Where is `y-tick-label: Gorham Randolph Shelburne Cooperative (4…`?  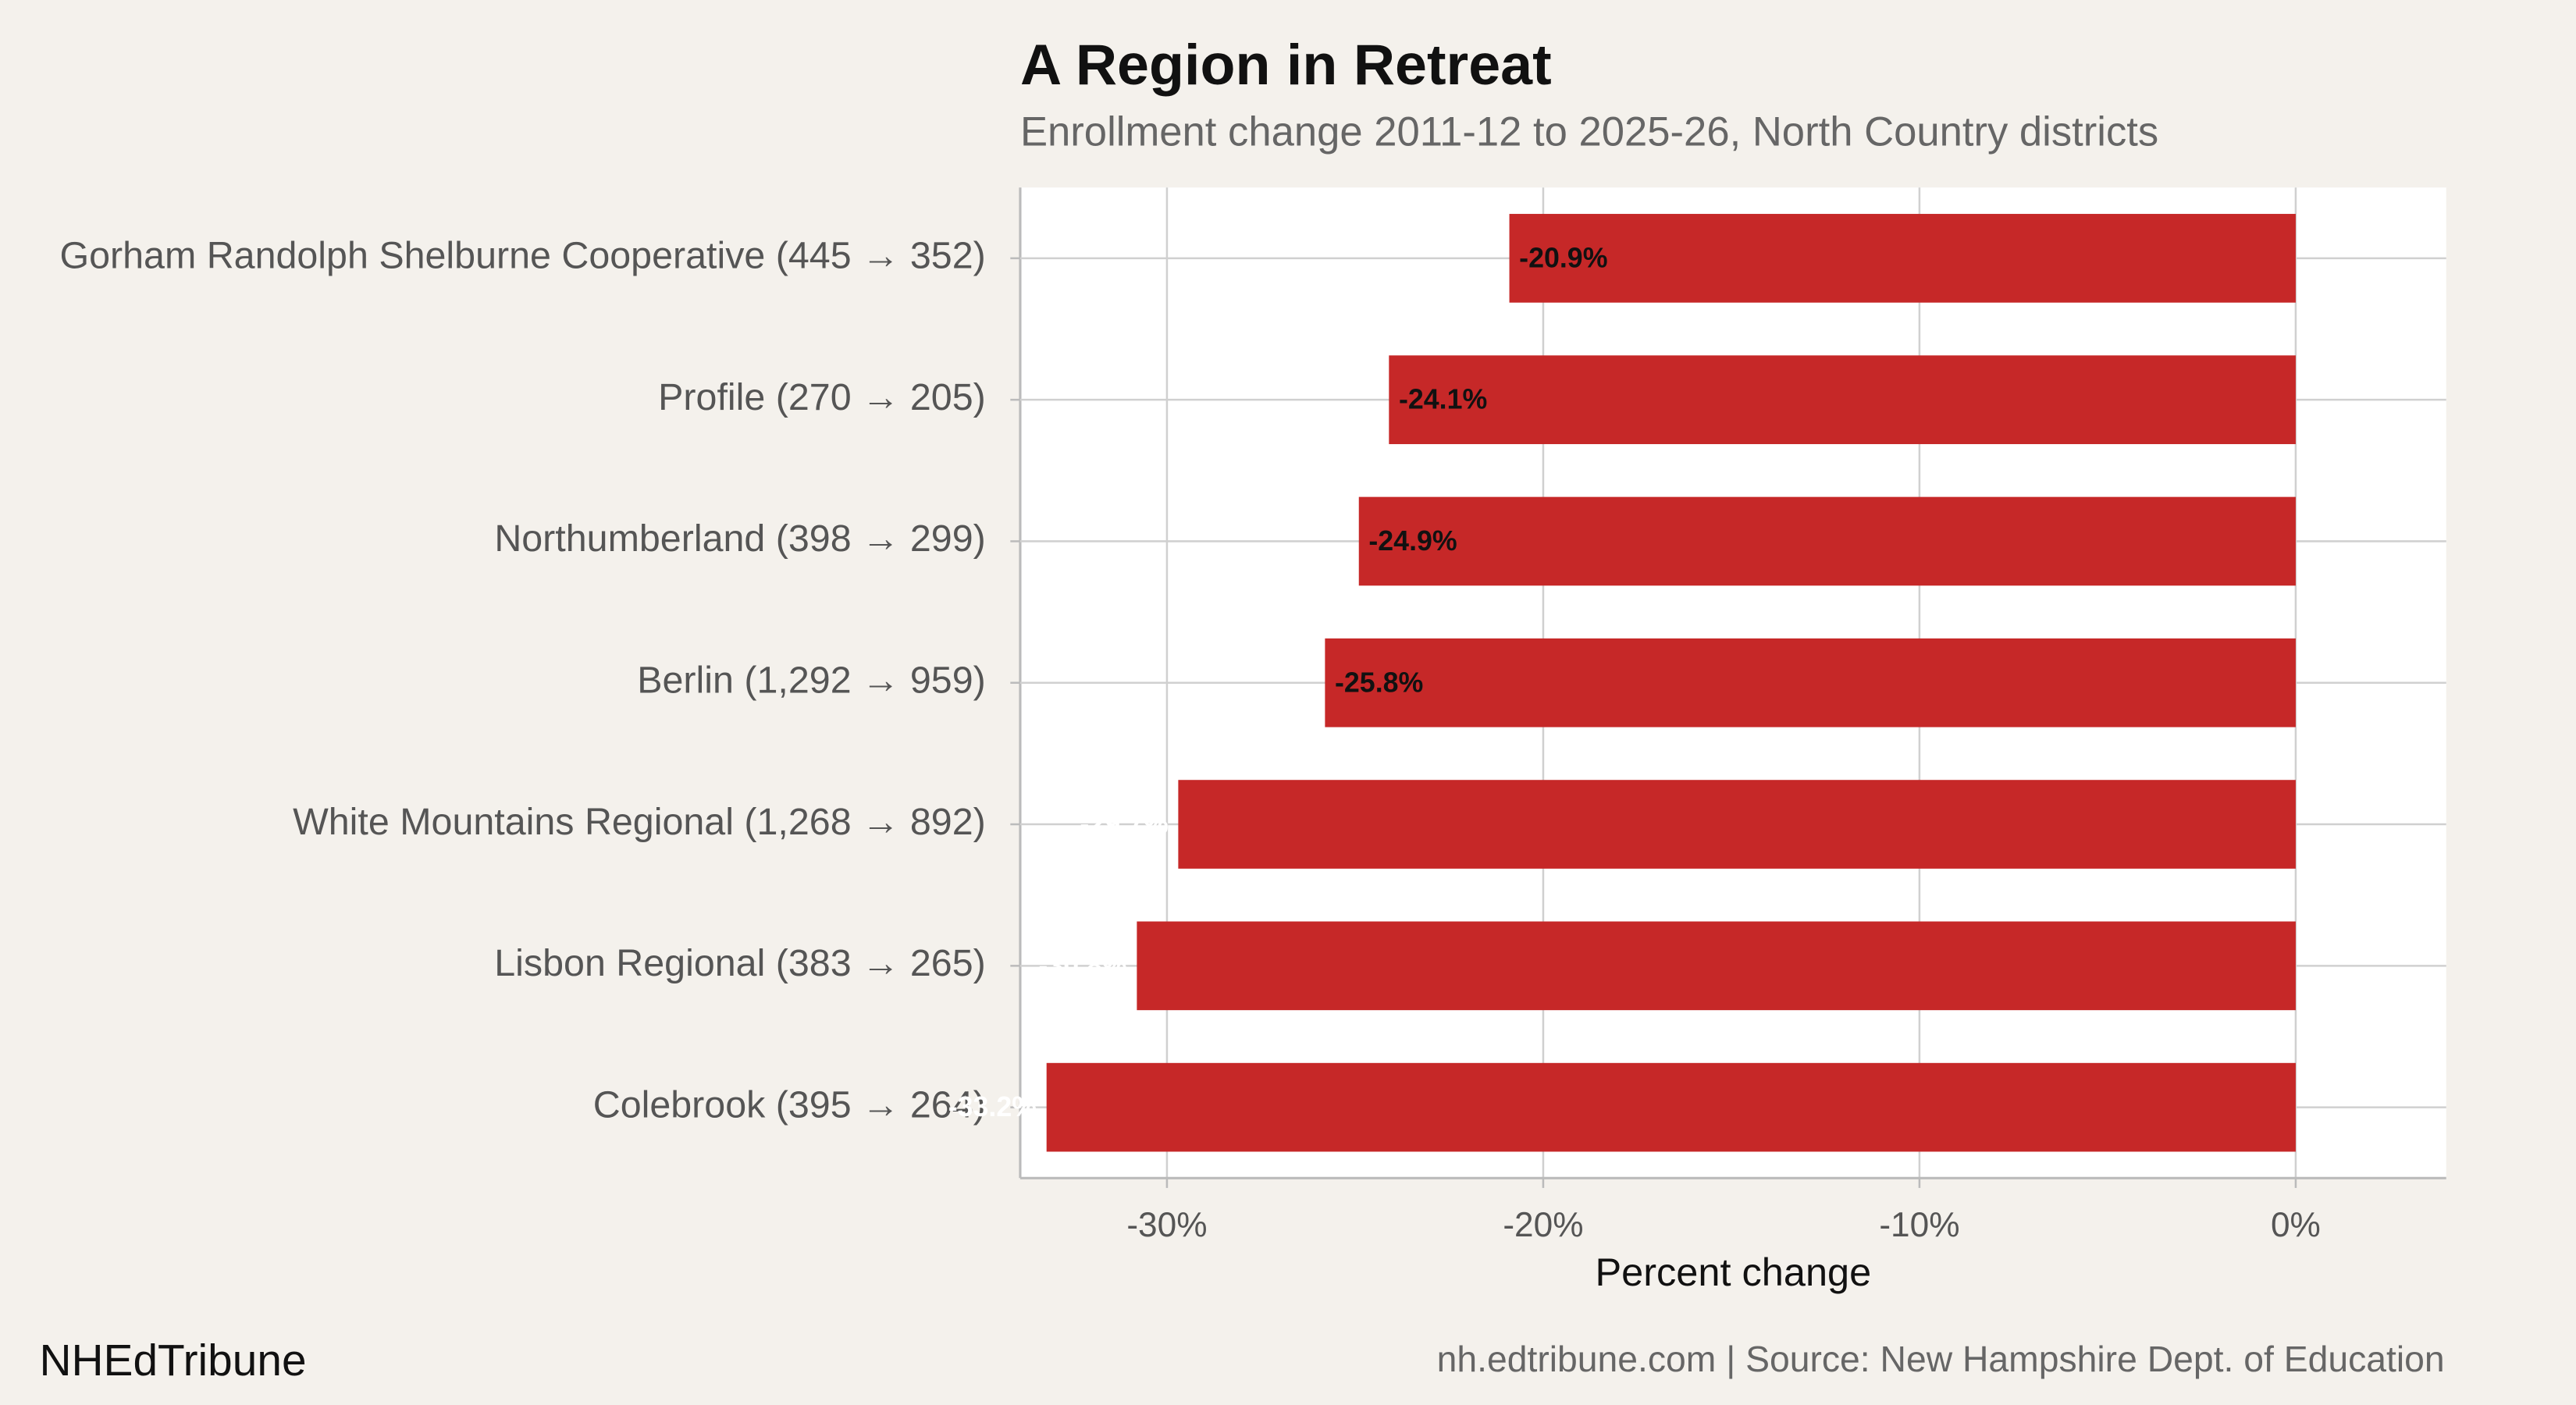 y-tick-label: Gorham Randolph Shelburne Cooperative (4… is located at coordinates (522, 256).